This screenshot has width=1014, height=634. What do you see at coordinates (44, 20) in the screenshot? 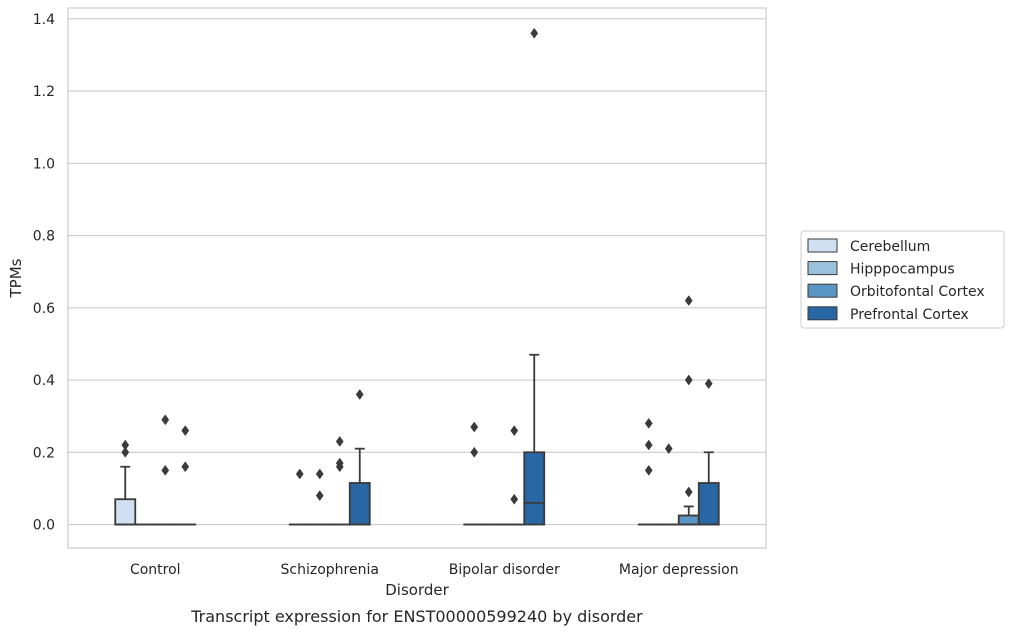
I see `y-tick-label: 1.4` at bounding box center [44, 20].